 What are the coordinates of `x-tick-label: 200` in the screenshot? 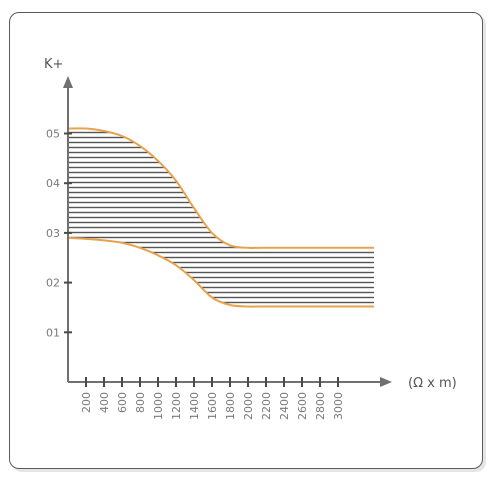 It's located at (86, 402).